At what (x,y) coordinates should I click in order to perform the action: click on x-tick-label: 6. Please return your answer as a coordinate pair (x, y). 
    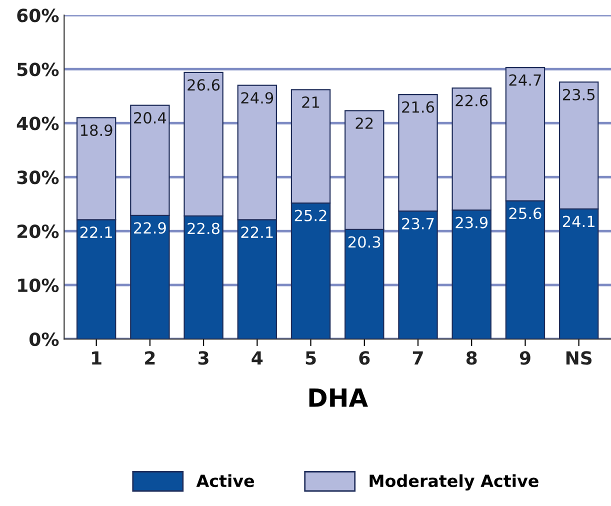
    Looking at the image, I should click on (364, 358).